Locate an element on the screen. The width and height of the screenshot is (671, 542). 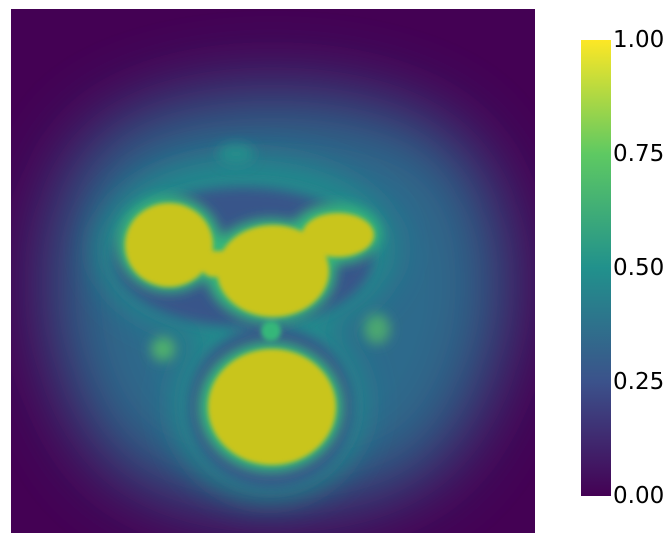
colorbar-gradient is located at coordinates (596, 268).